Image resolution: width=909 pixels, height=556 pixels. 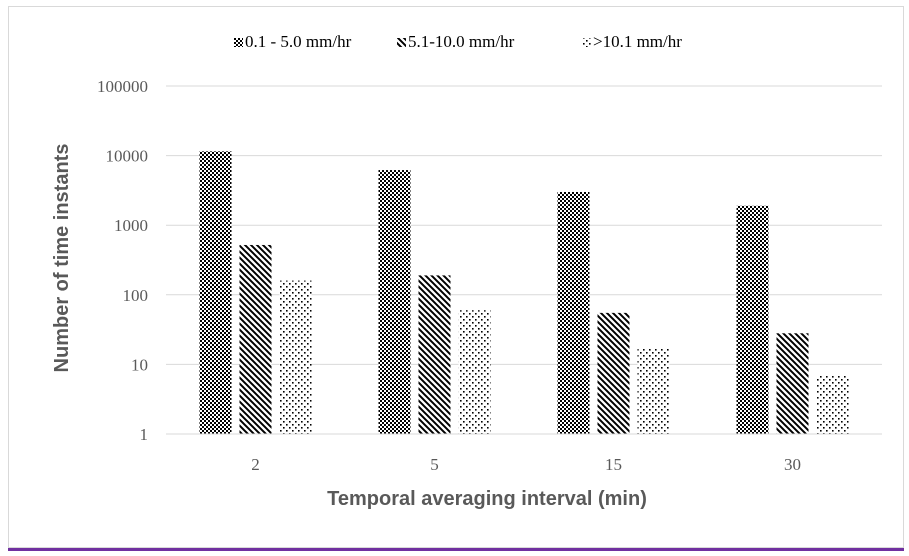 What do you see at coordinates (62, 258) in the screenshot?
I see `y-axis-title: Number of time instants` at bounding box center [62, 258].